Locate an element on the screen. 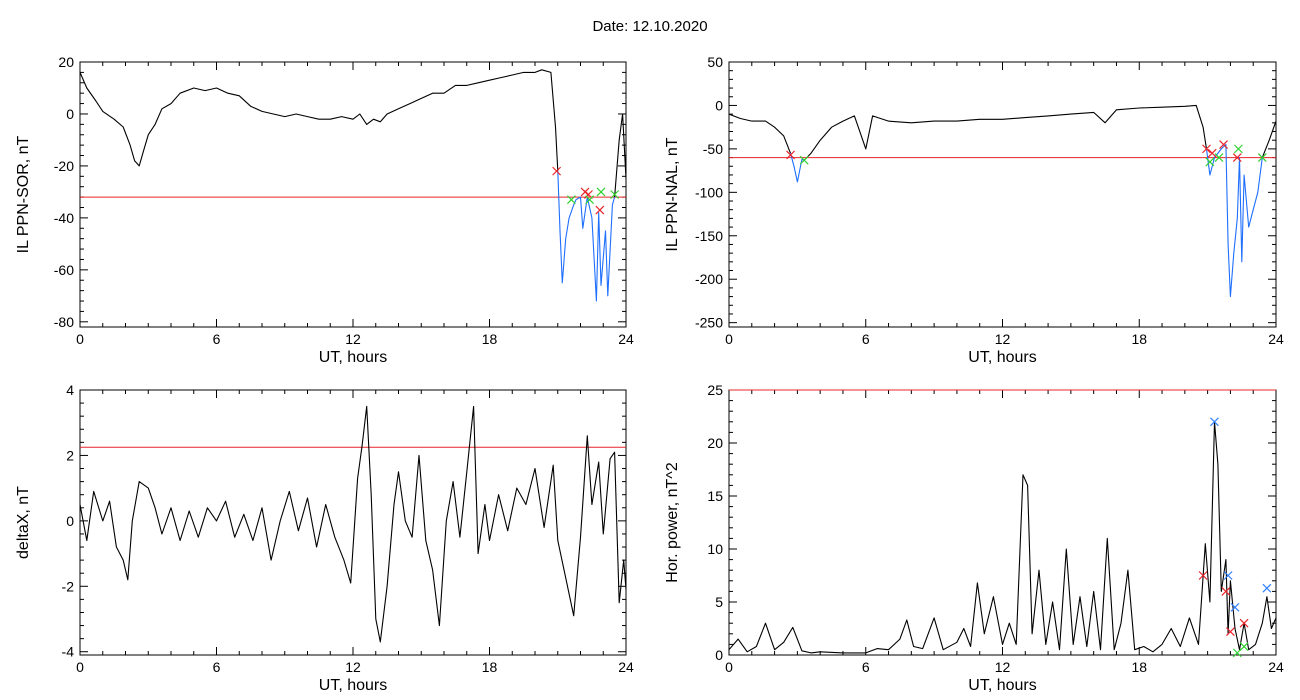 This screenshot has width=1300, height=700. y-tick-label: 10 is located at coordinates (715, 549).